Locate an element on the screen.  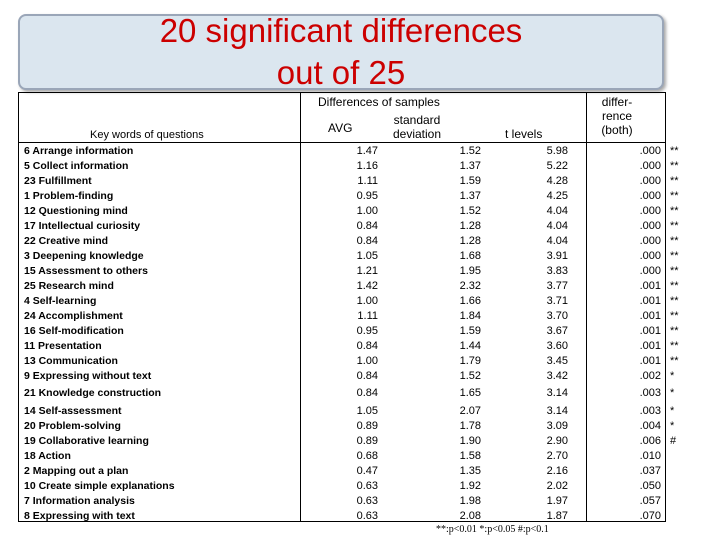
t-cell: 3.42 is located at coordinates (557, 376).